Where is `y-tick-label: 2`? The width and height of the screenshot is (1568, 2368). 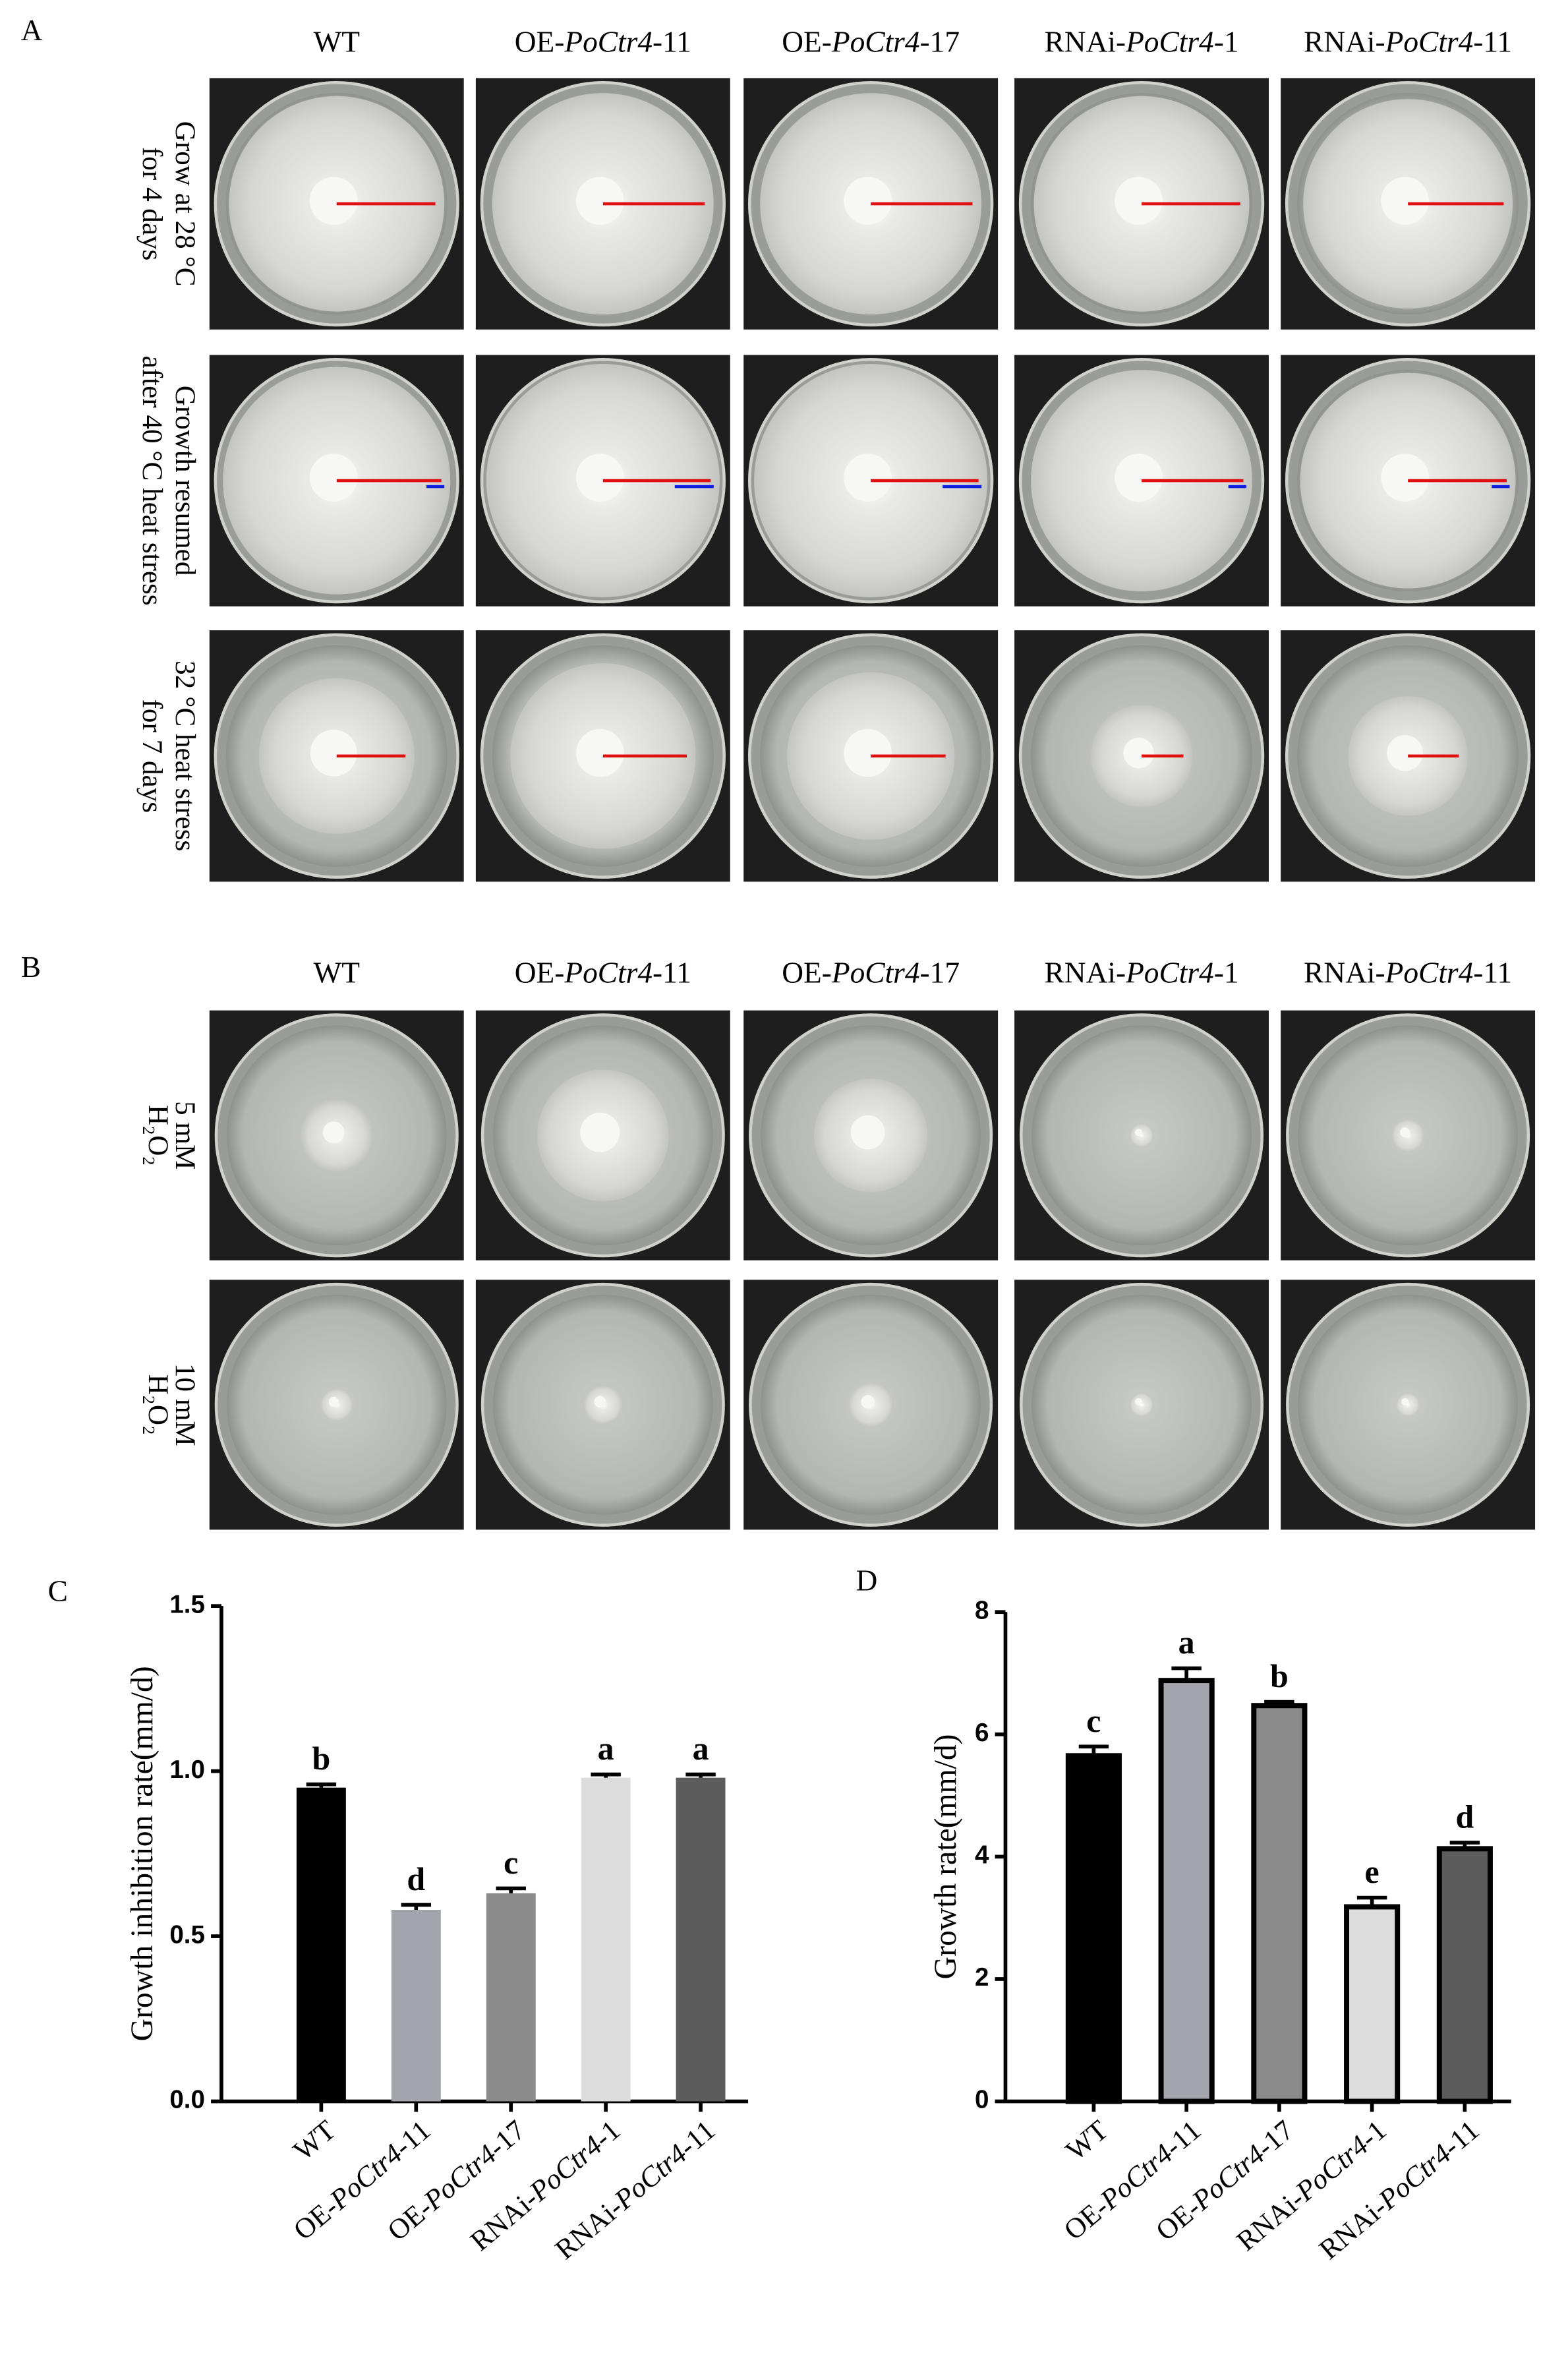 y-tick-label: 2 is located at coordinates (982, 1977).